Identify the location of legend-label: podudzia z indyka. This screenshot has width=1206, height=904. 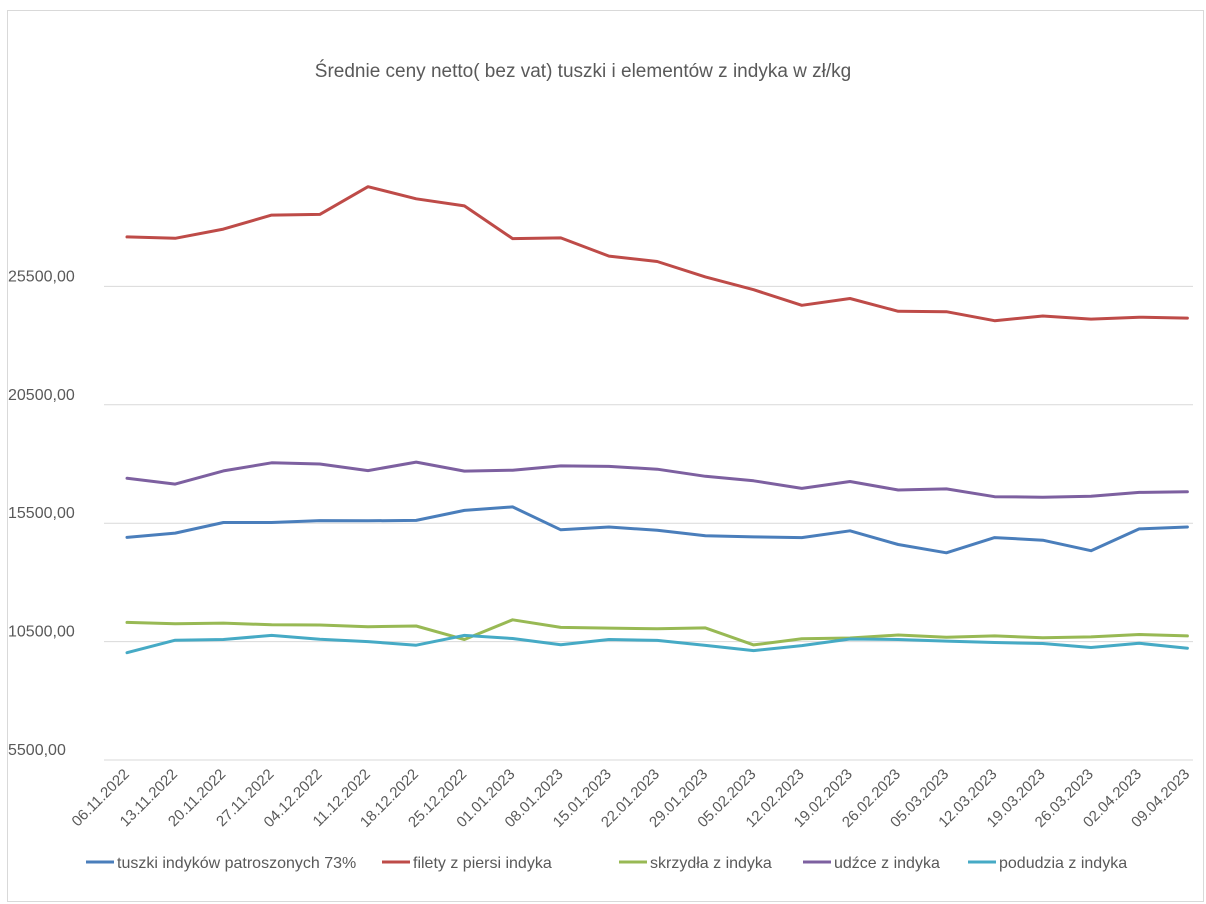
(1063, 863).